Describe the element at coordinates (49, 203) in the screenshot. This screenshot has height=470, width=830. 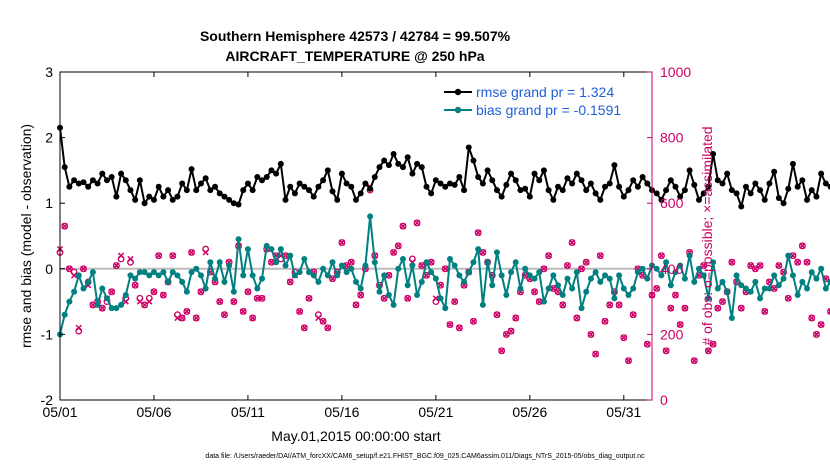
I see `left-y-tick-label: 1` at that location.